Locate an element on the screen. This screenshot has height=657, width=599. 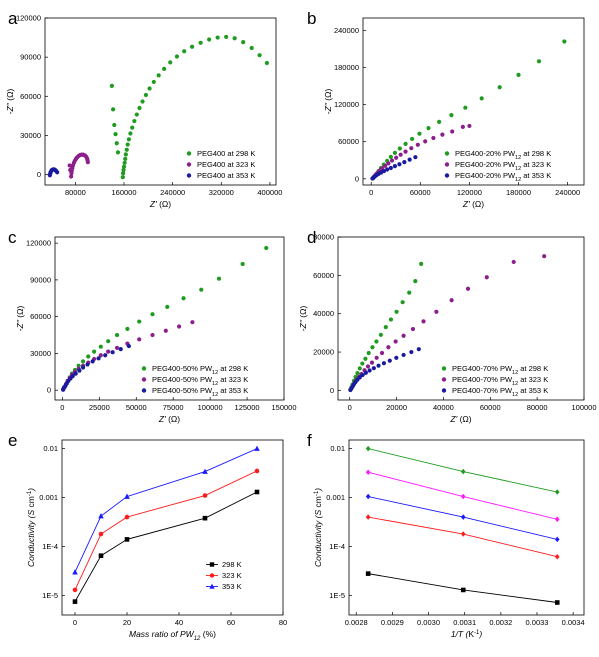
x-tick-label: 150000 is located at coordinates (283, 407).